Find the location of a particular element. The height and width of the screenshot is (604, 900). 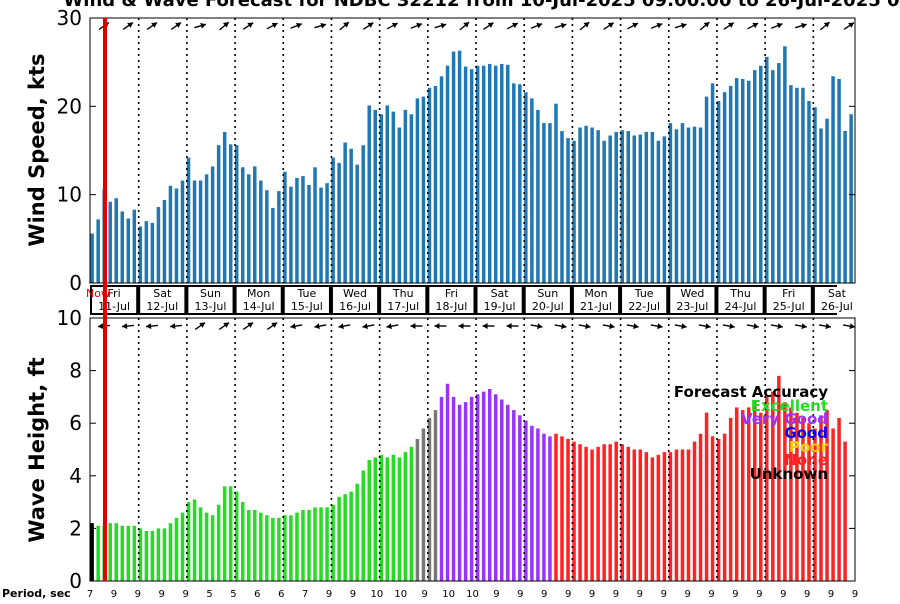

period-row: 7 9 9 9 9 5 5 6 6 7 9 9 10 10 9 10 10 9 9 9 9 9 9 9 9 9 9 9 9 9 9 9 9 is located at coordinates (472, 594).